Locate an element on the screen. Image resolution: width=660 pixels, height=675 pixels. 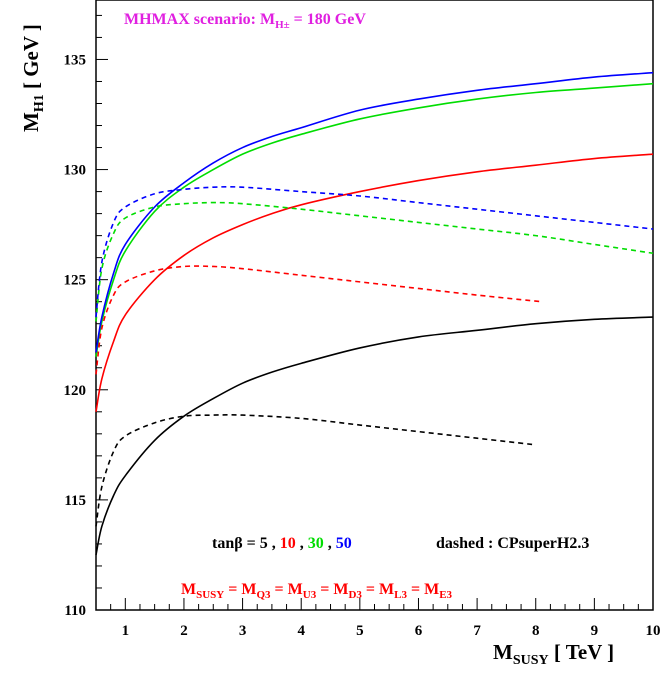
legend-tanb: tanβ = 5 , 10 , 30 , 50 is located at coordinates (282, 543).